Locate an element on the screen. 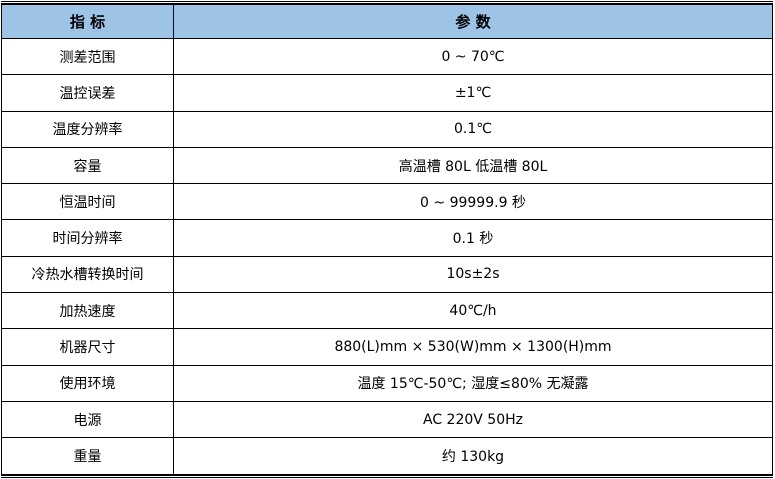  table-row: 冷热水槽转换时间 10s±2s is located at coordinates (387, 274).